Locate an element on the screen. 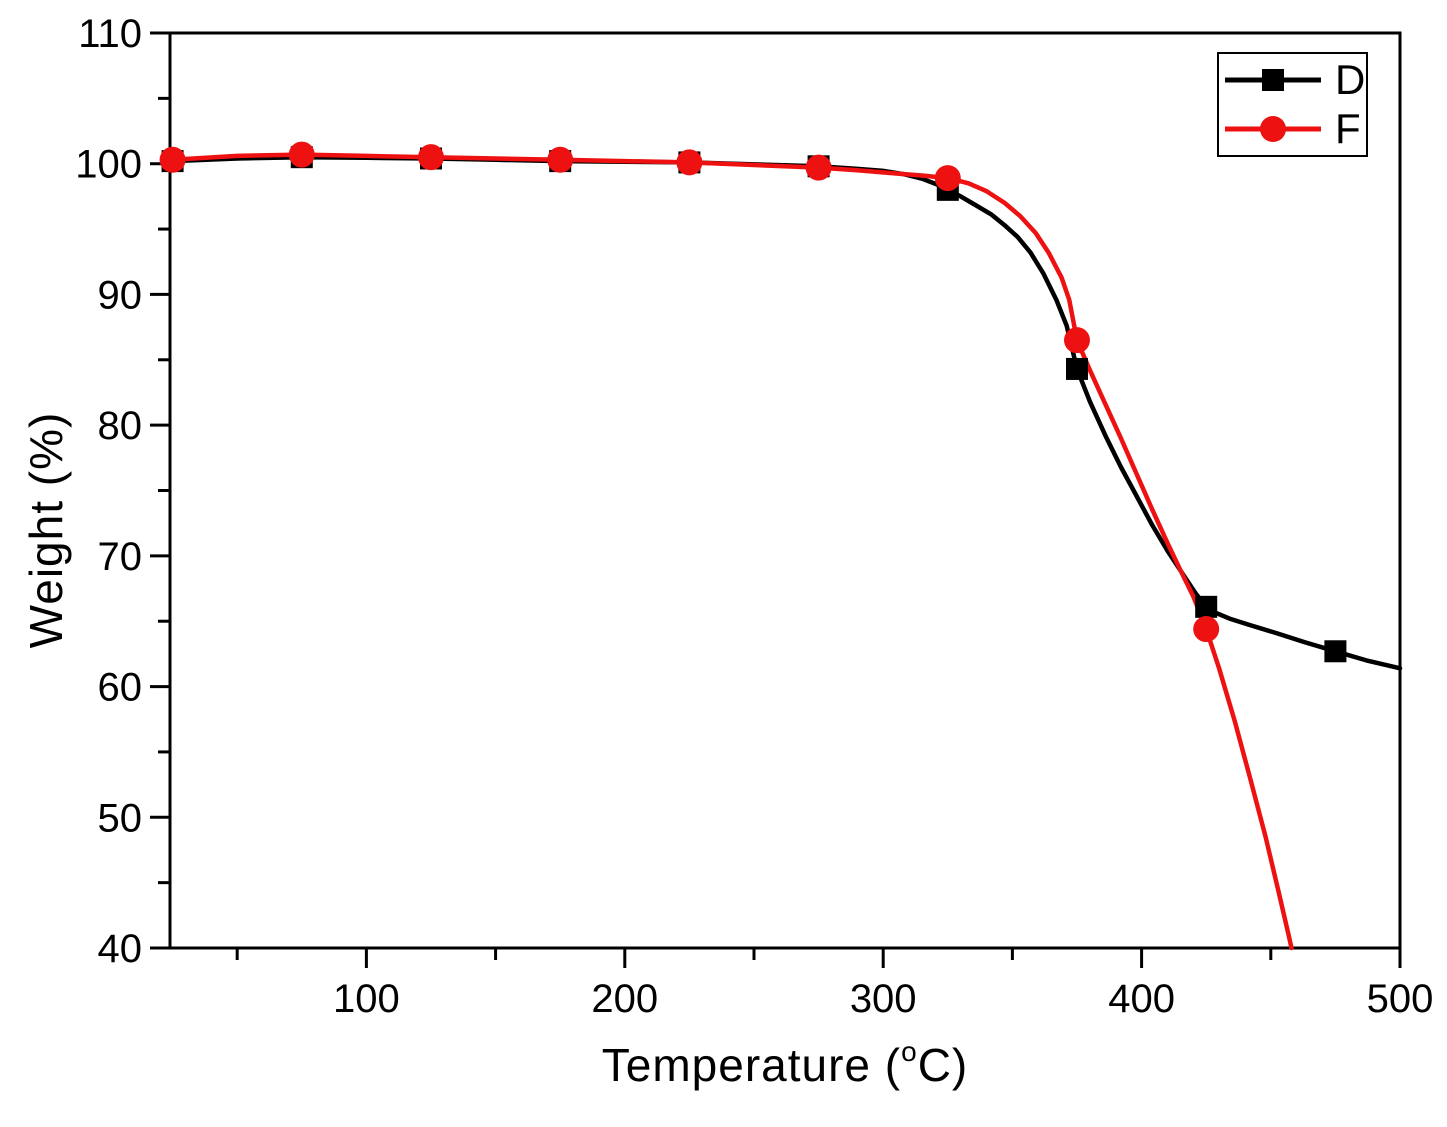 The width and height of the screenshot is (1447, 1127). legend-box: D F is located at coordinates (1292, 104).